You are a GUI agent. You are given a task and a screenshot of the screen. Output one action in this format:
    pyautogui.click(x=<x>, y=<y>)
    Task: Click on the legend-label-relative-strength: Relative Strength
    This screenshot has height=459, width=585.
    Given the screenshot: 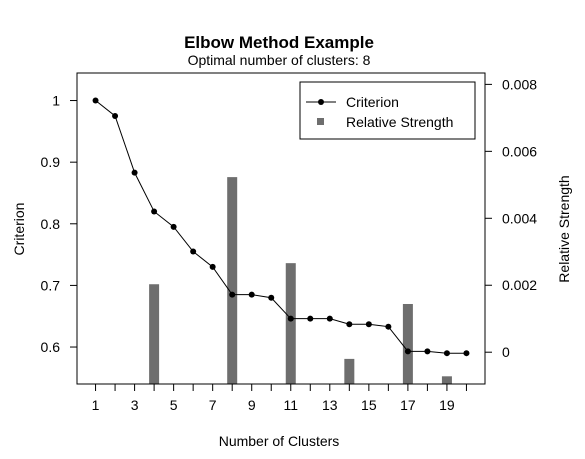 What is the action you would take?
    pyautogui.click(x=399, y=122)
    